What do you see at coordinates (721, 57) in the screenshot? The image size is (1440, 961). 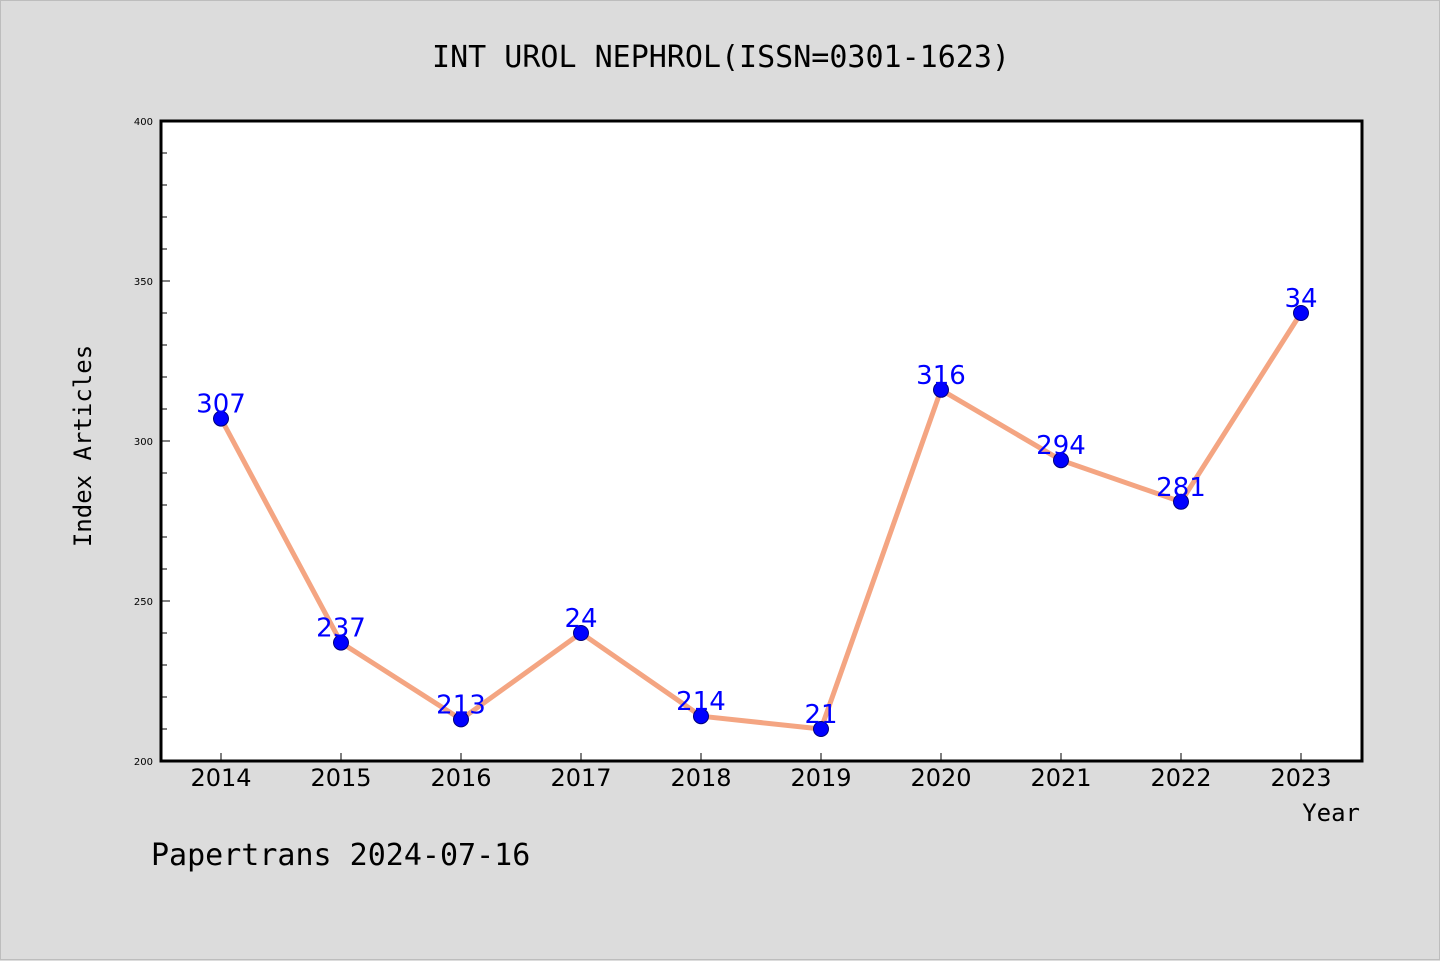 I see `chart-title: INT UROL NEPHROL(ISSN=0301-1623)` at bounding box center [721, 57].